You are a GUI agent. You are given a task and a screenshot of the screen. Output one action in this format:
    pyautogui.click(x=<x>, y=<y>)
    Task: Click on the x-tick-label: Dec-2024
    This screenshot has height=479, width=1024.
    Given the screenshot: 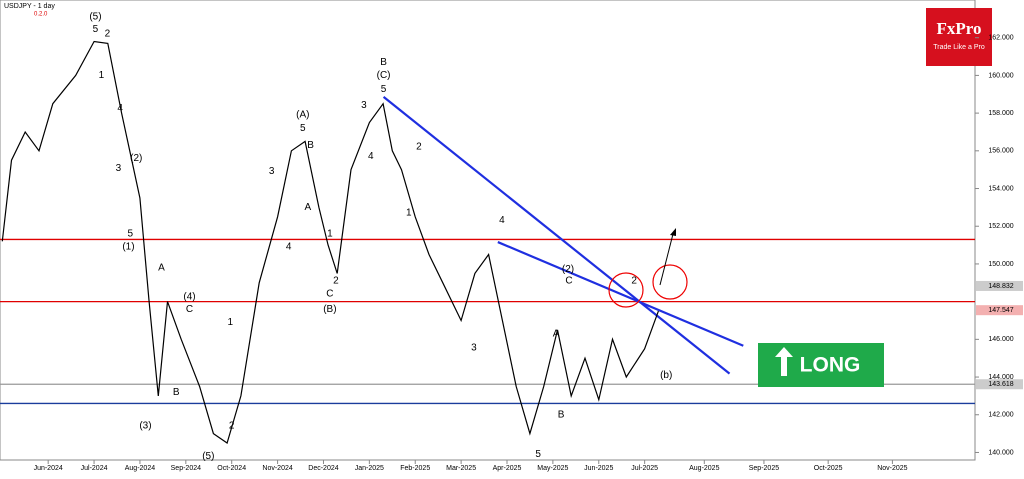 What is the action you would take?
    pyautogui.click(x=323, y=468)
    